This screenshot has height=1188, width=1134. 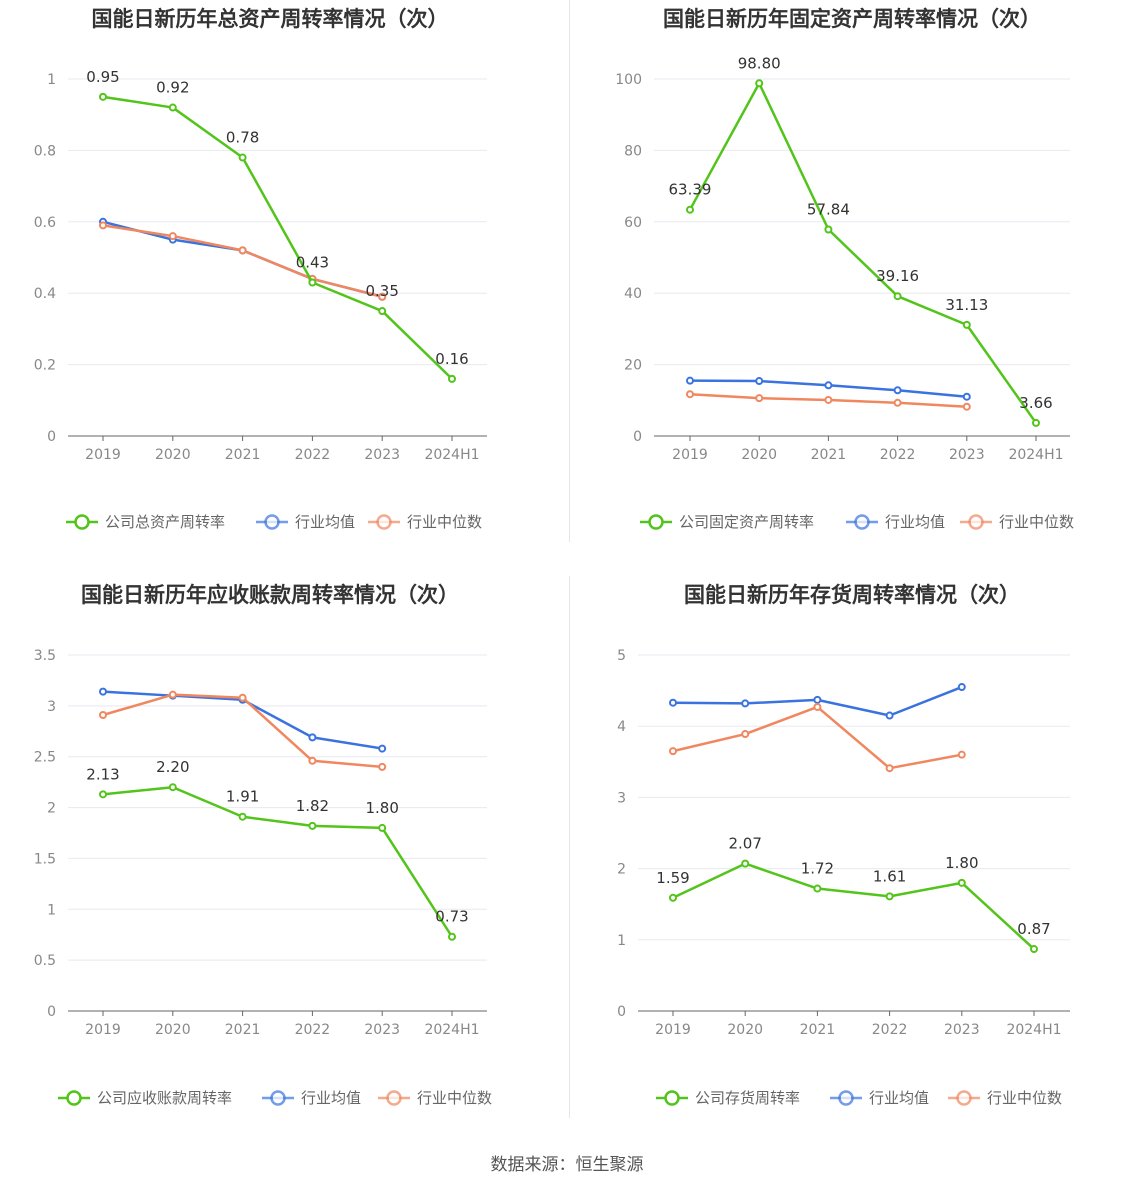 What do you see at coordinates (852, 19) in the screenshot?
I see `chart-title: 国能日新历年固定资产周转率情况（次）` at bounding box center [852, 19].